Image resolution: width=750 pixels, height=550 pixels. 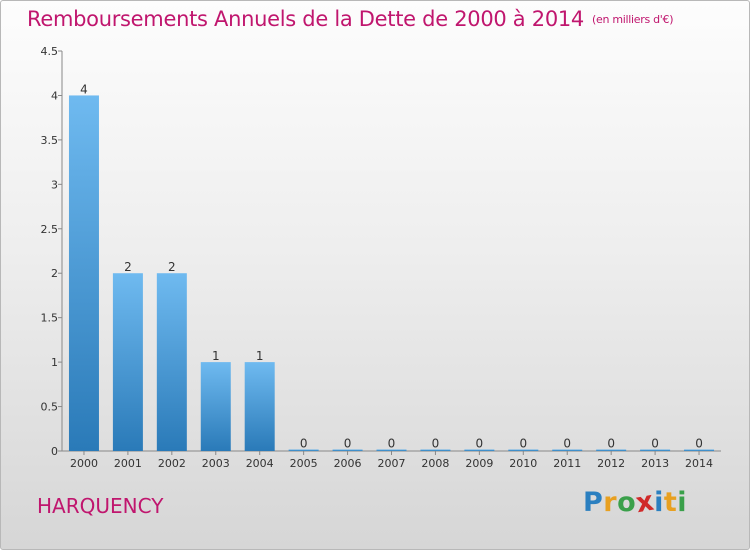 I want to click on x-tick-label: 2013, so click(x=655, y=463).